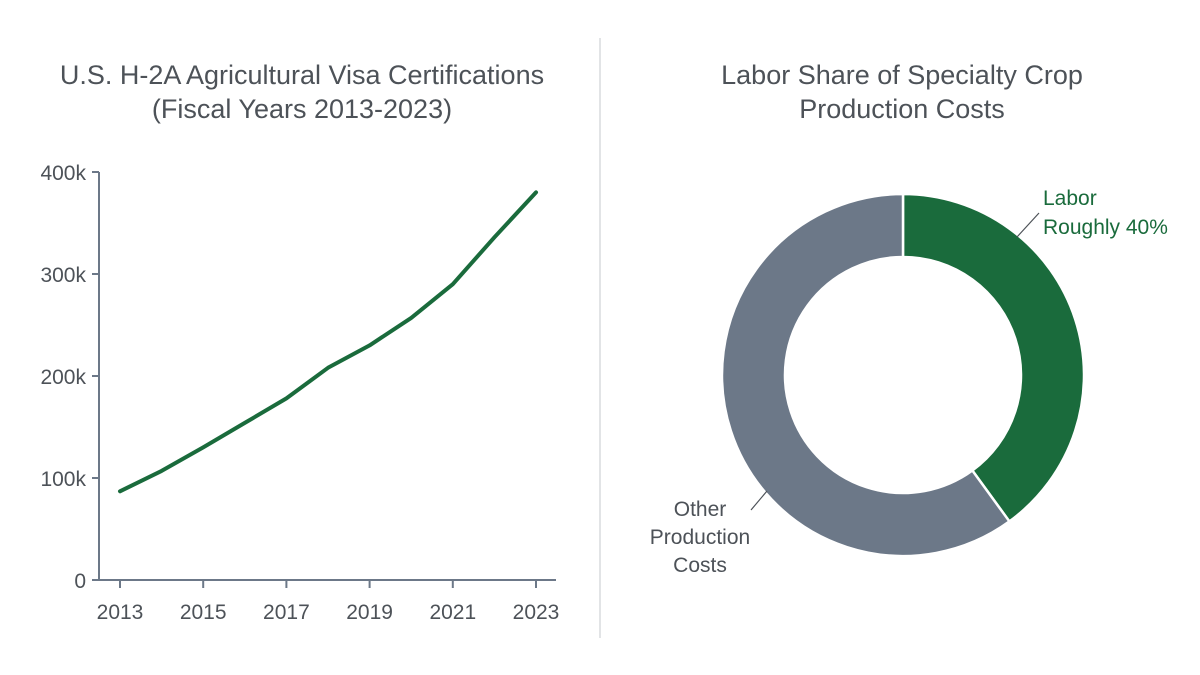  Describe the element at coordinates (1105, 227) in the screenshot. I see `labor-label-line2: Roughly 40%` at that location.